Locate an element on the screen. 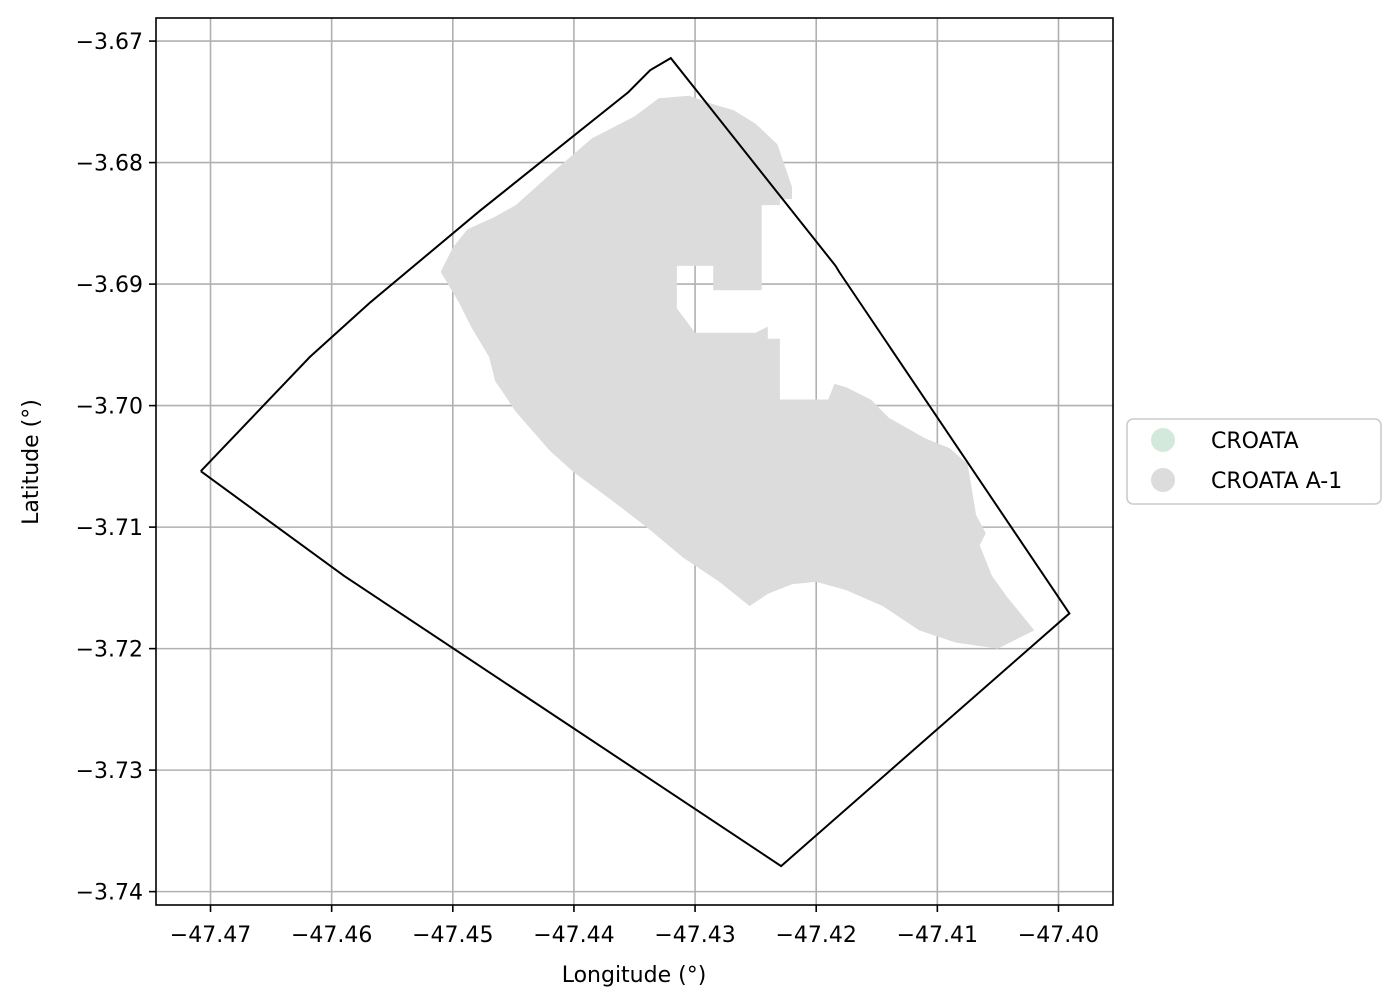 The height and width of the screenshot is (1006, 1399). legend-frame is located at coordinates (1254, 461).